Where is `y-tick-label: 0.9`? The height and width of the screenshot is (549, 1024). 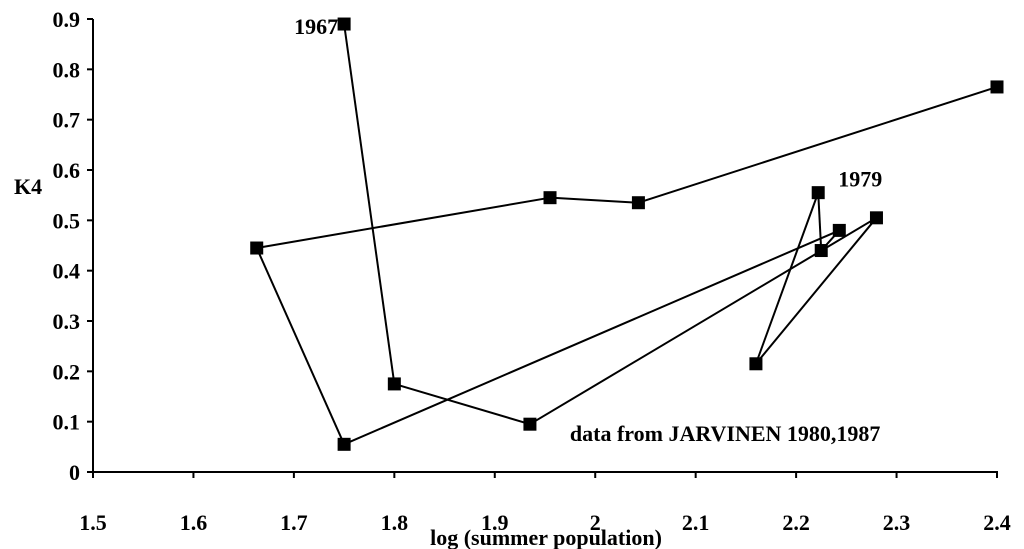 y-tick-label: 0.9 is located at coordinates (67, 19).